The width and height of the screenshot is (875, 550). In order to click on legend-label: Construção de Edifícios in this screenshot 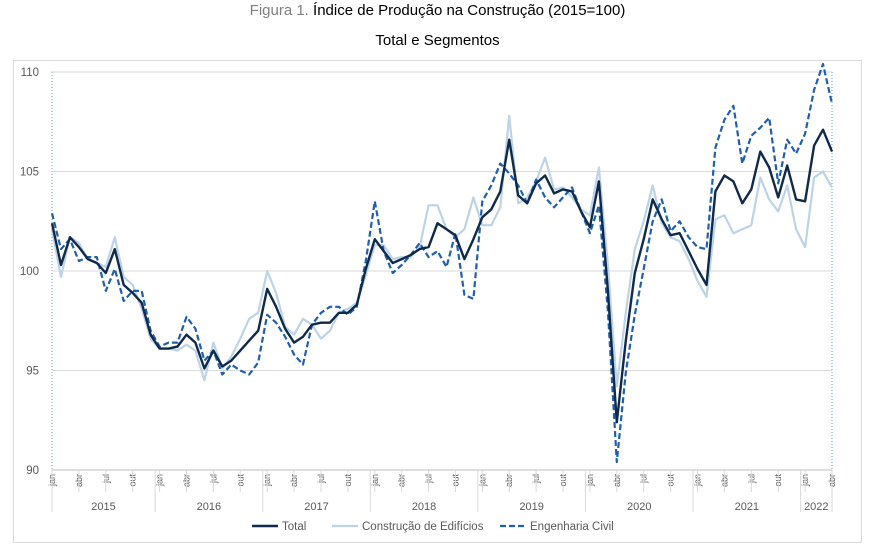, I will do `click(423, 527)`.